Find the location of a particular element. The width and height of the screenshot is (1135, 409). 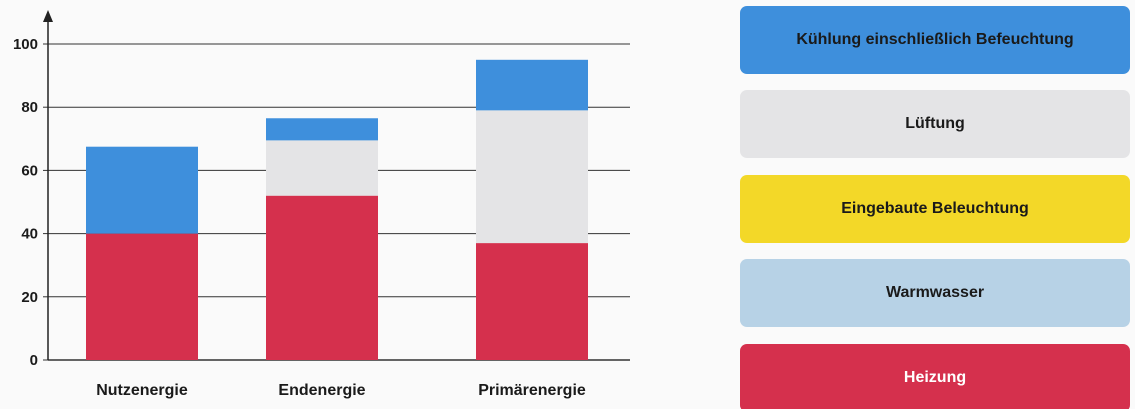

legend-label-warmwasser: Warmwasser is located at coordinates (935, 292).